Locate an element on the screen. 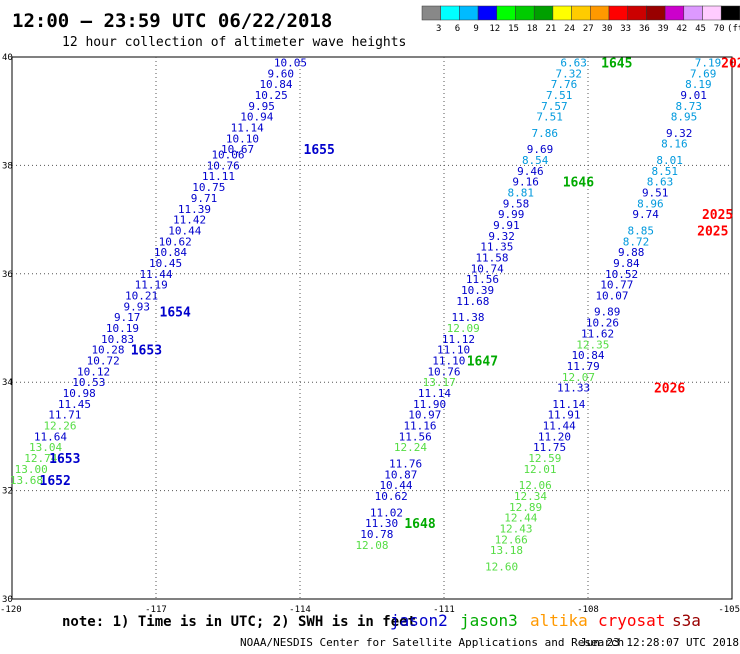  colorbar-label: 15 is located at coordinates (513, 29).